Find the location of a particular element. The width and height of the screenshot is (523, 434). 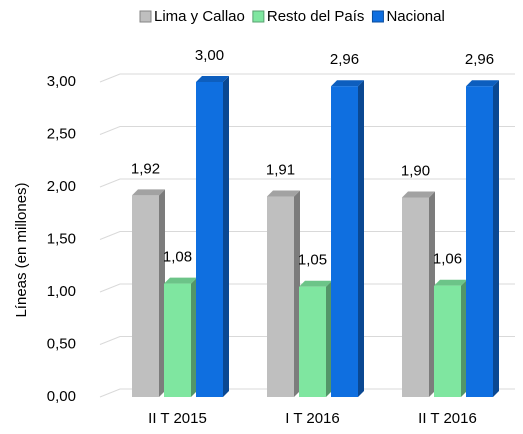

y-tick-label: 0,50 is located at coordinates (61, 343).